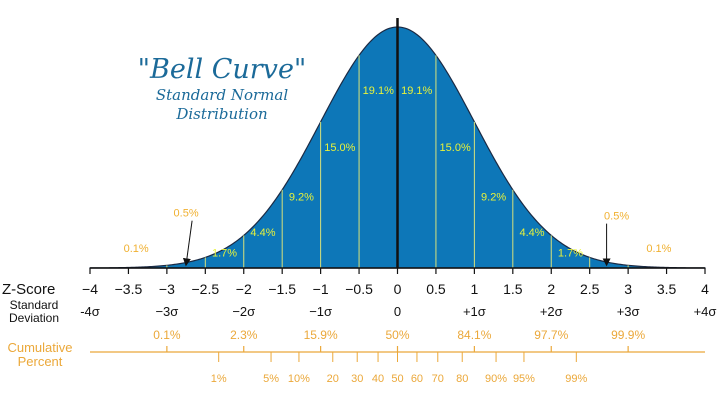 The width and height of the screenshot is (720, 405). What do you see at coordinates (628, 335) in the screenshot?
I see `cumulative-major-label: 99.9%` at bounding box center [628, 335].